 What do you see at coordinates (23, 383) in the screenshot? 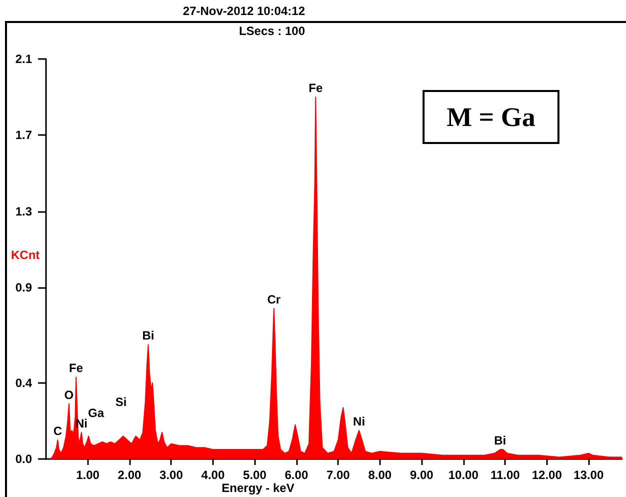
I see `y-tick-label: 0.4` at bounding box center [23, 383].